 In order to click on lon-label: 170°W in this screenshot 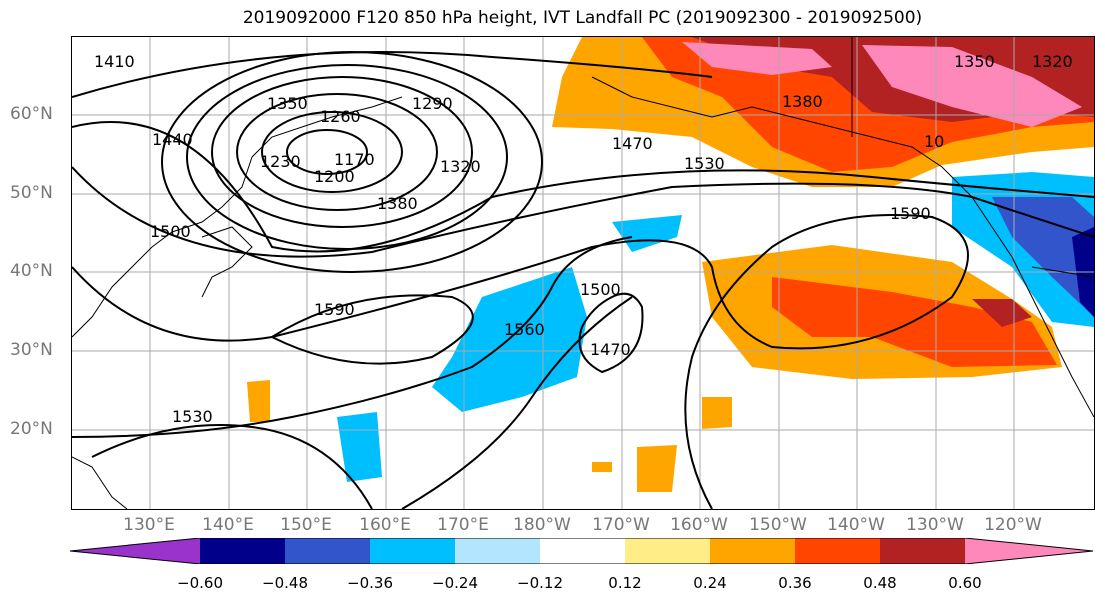, I will do `click(621, 525)`.